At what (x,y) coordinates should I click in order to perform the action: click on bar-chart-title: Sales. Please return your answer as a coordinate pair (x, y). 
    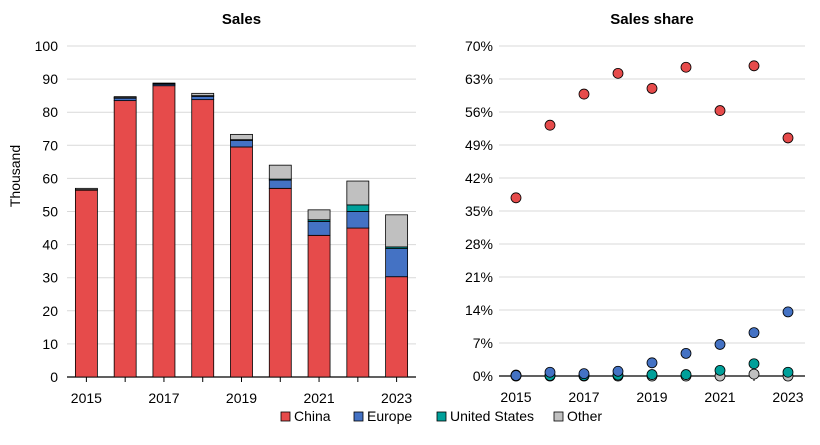
    Looking at the image, I should click on (241, 19).